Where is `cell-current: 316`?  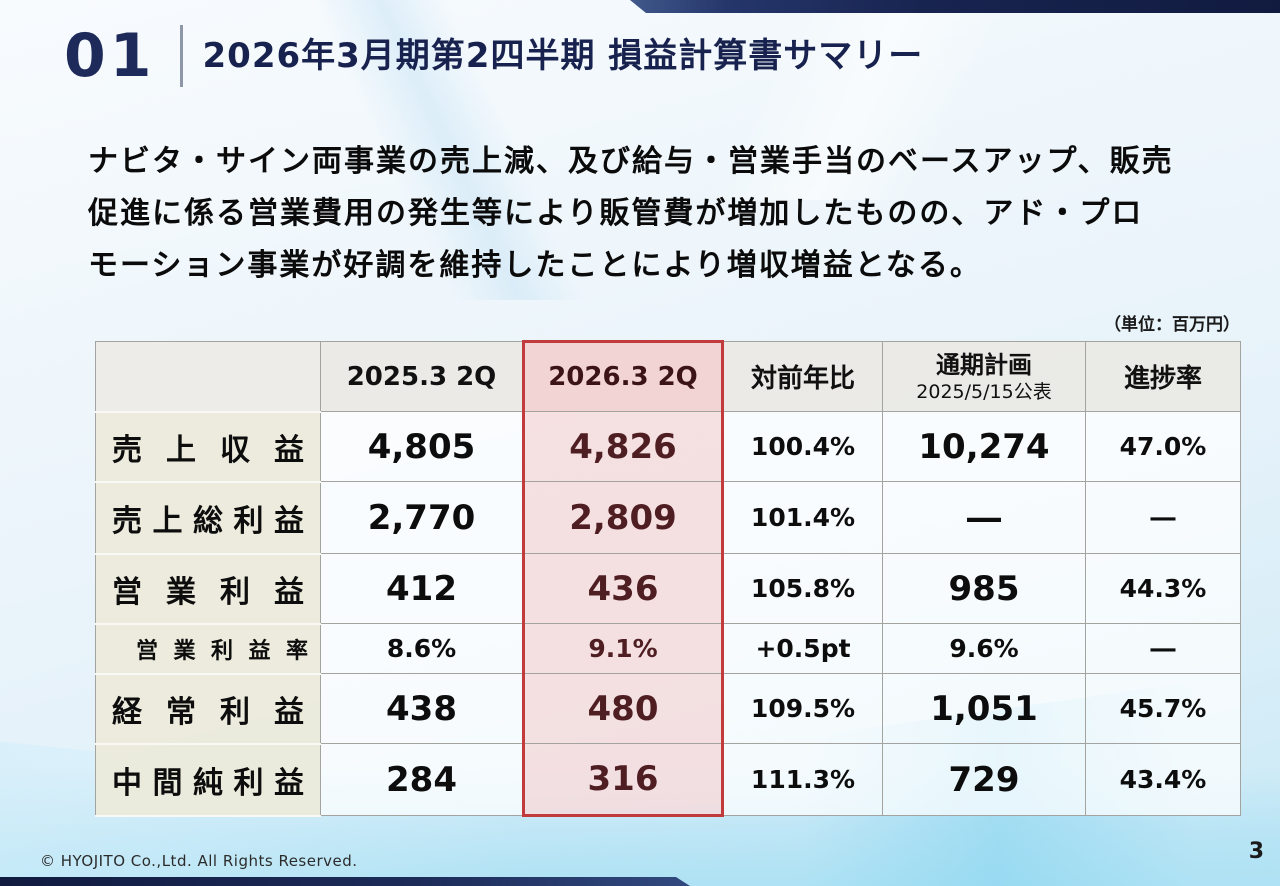
cell-current: 316 is located at coordinates (623, 780).